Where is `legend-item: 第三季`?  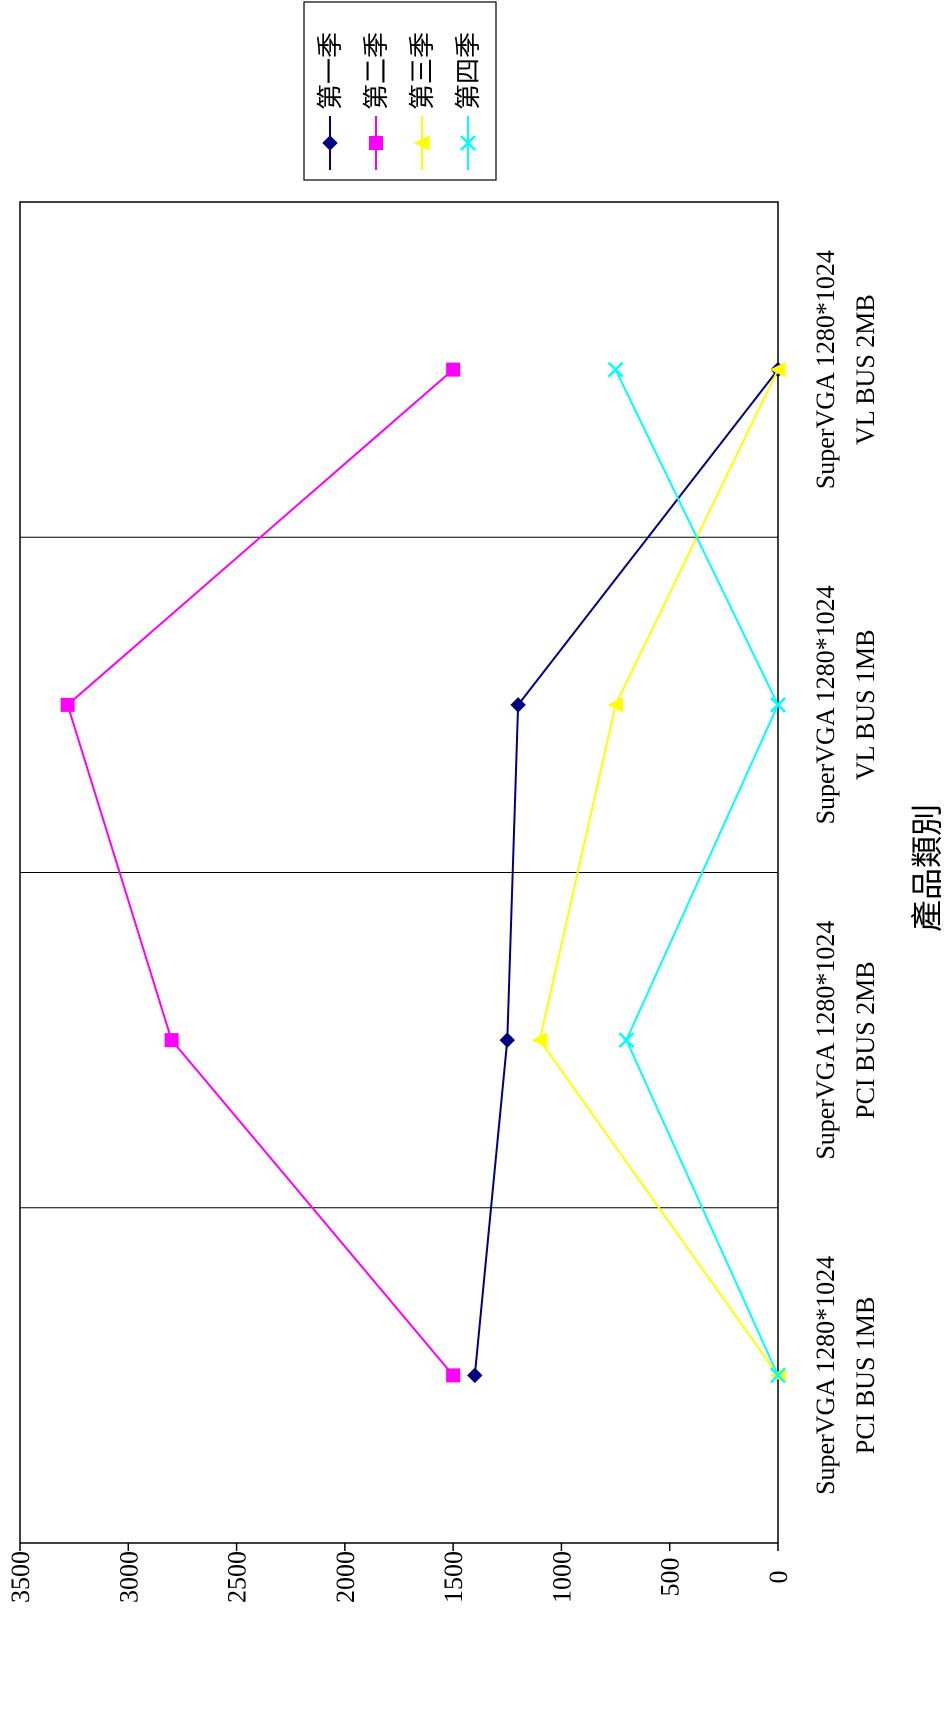
legend-item: 第三季 is located at coordinates (422, 101).